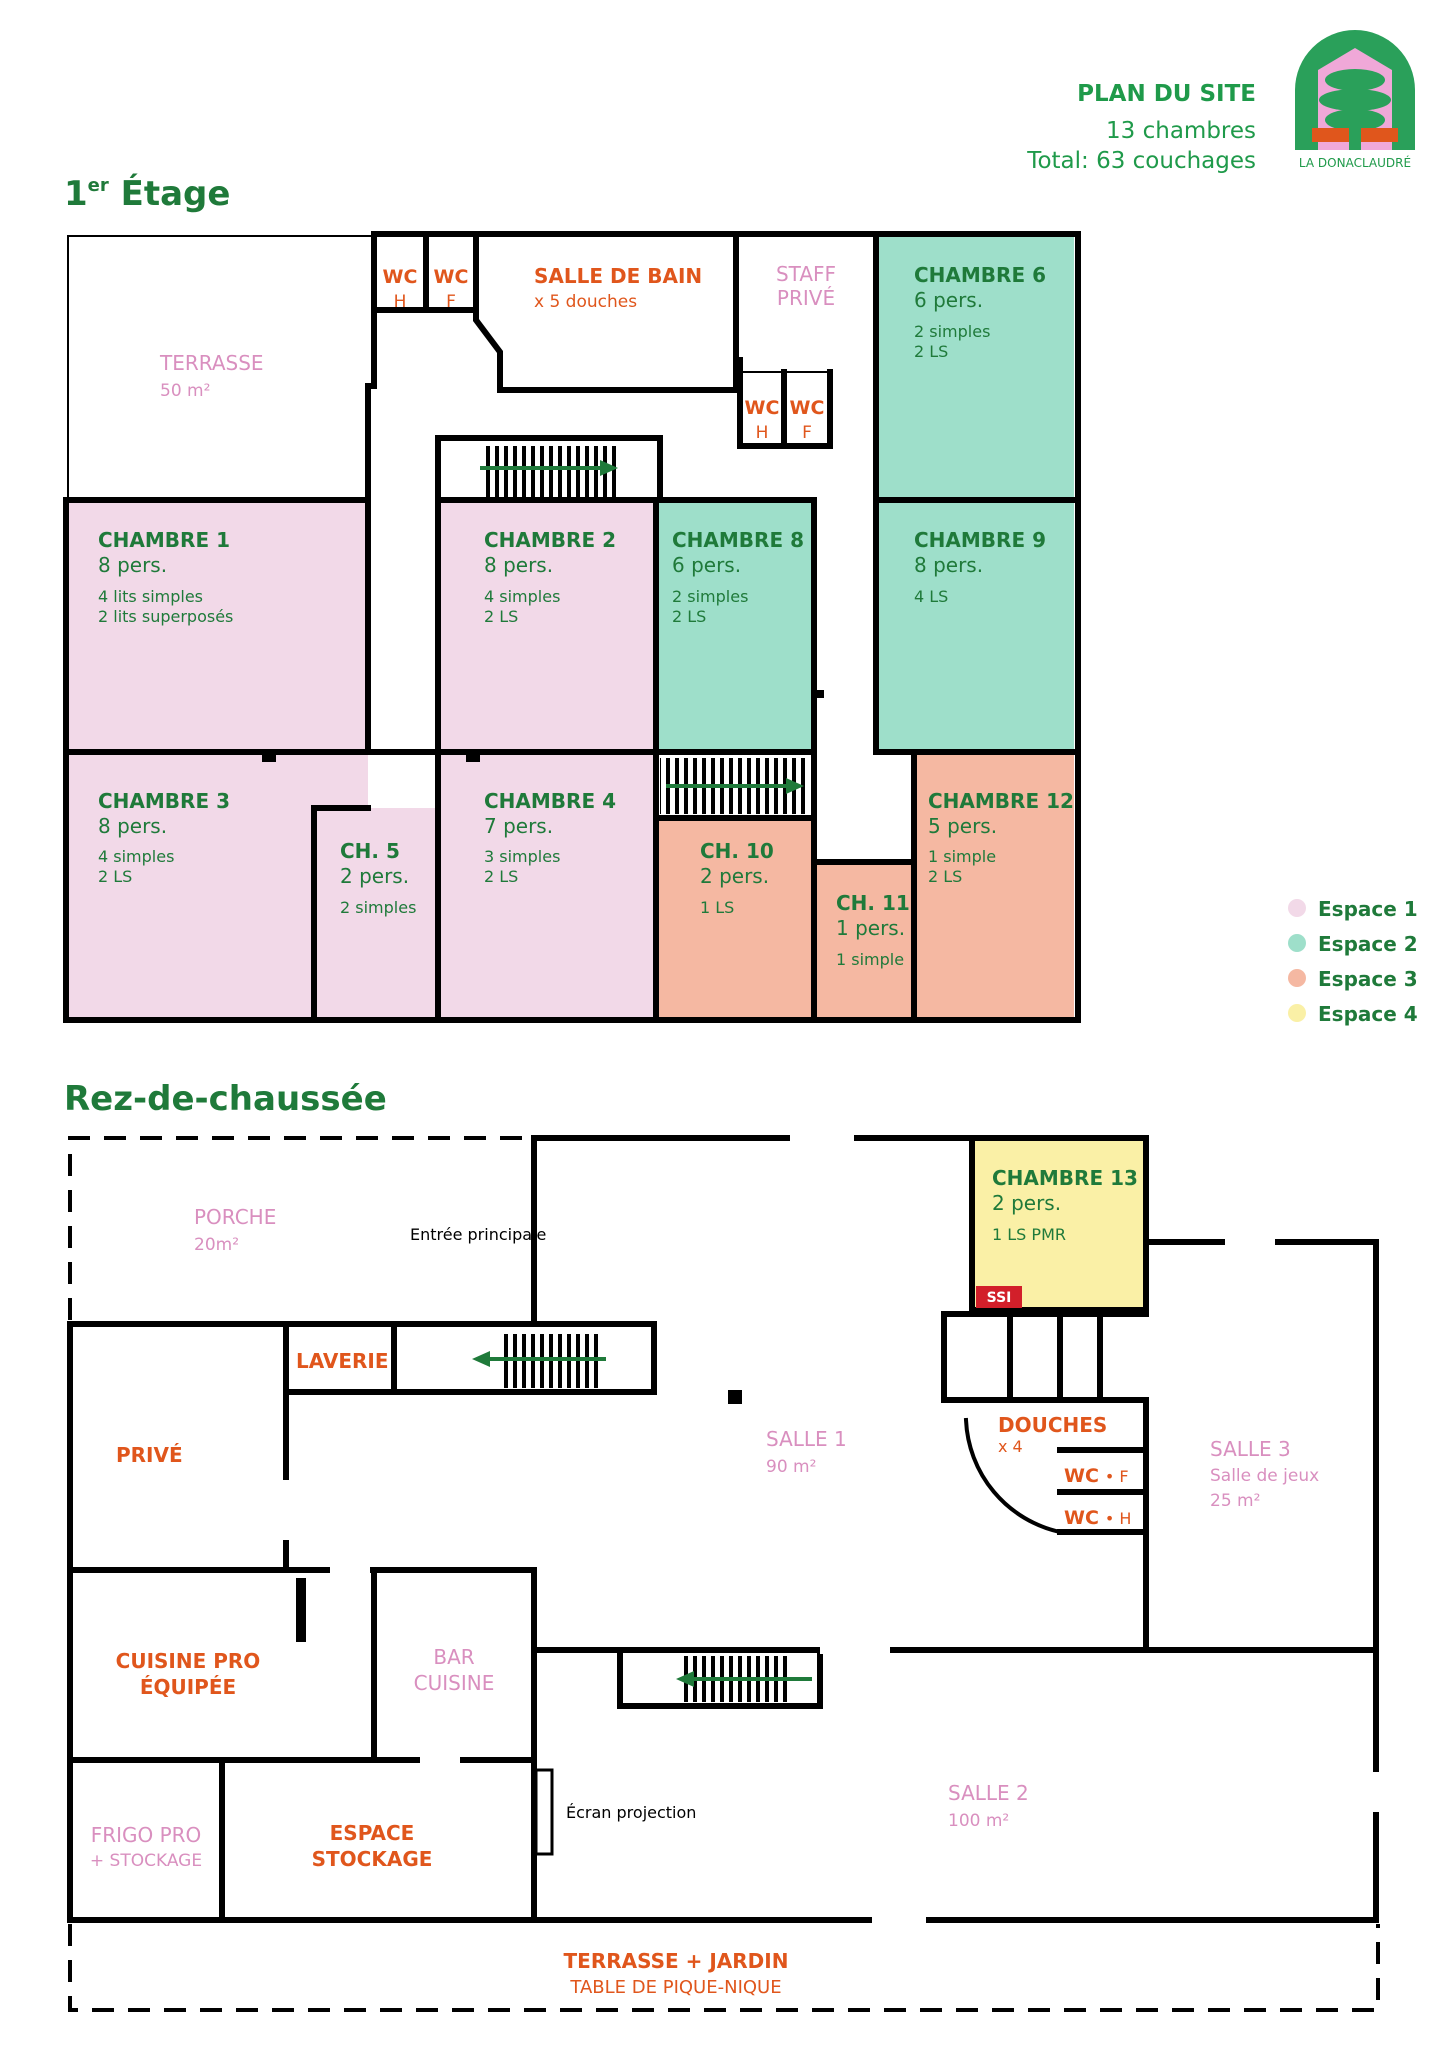  I want to click on svg-text: CHAMBRE 3, so click(164, 801).